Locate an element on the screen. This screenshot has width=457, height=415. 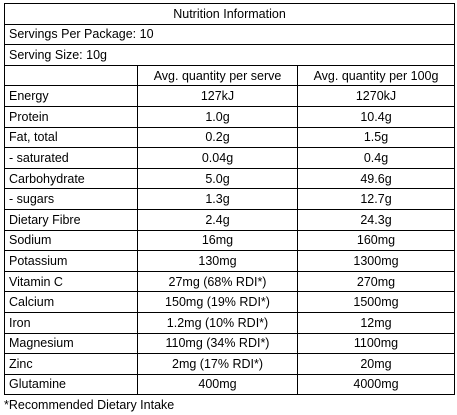
nutrient-name: Protein is located at coordinates (71, 116).